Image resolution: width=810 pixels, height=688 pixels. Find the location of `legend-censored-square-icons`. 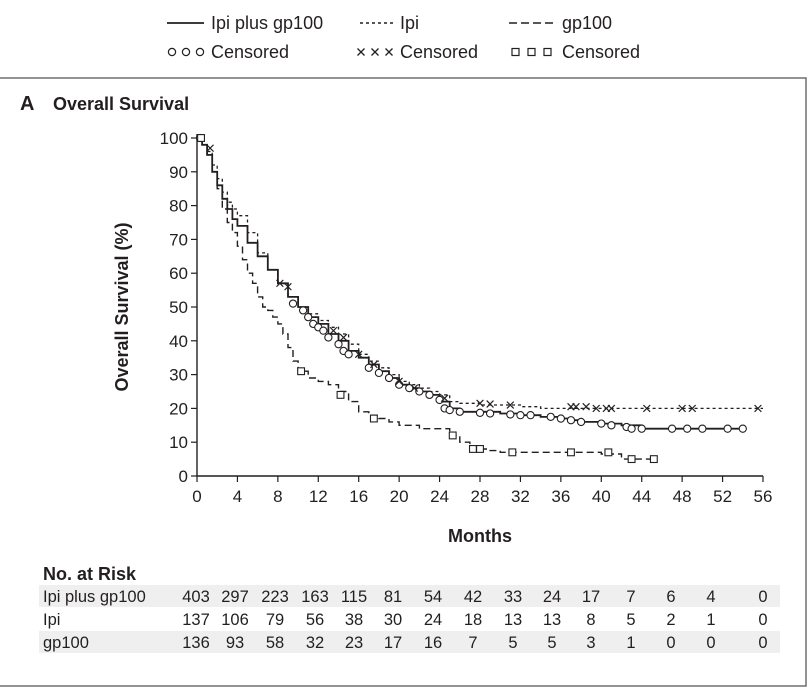

legend-censored-square-icons is located at coordinates (531, 52).